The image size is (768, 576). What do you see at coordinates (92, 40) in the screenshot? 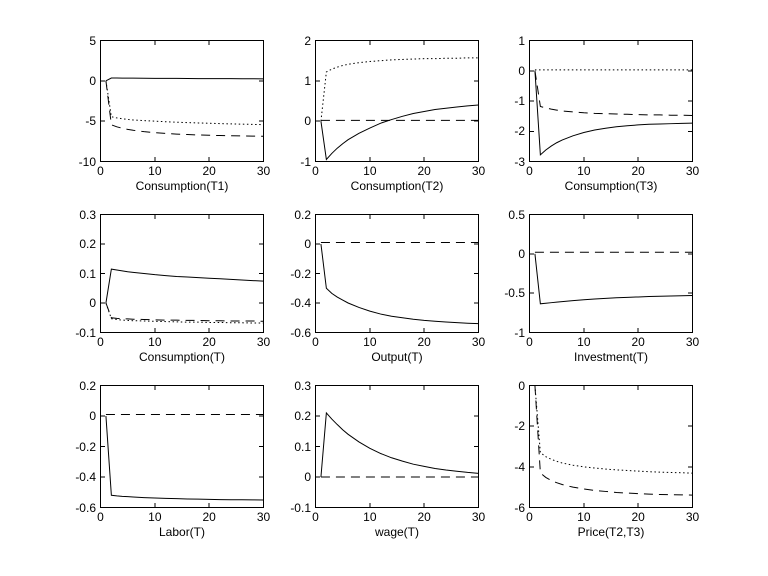
I see `y-tick-label: 5` at bounding box center [92, 40].